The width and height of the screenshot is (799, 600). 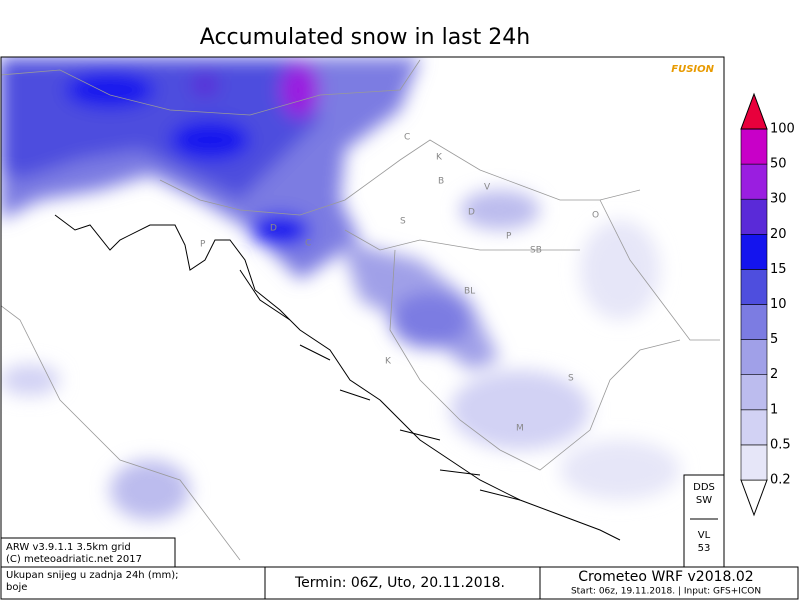 I want to click on colorbar-label: 5, so click(x=774, y=339).